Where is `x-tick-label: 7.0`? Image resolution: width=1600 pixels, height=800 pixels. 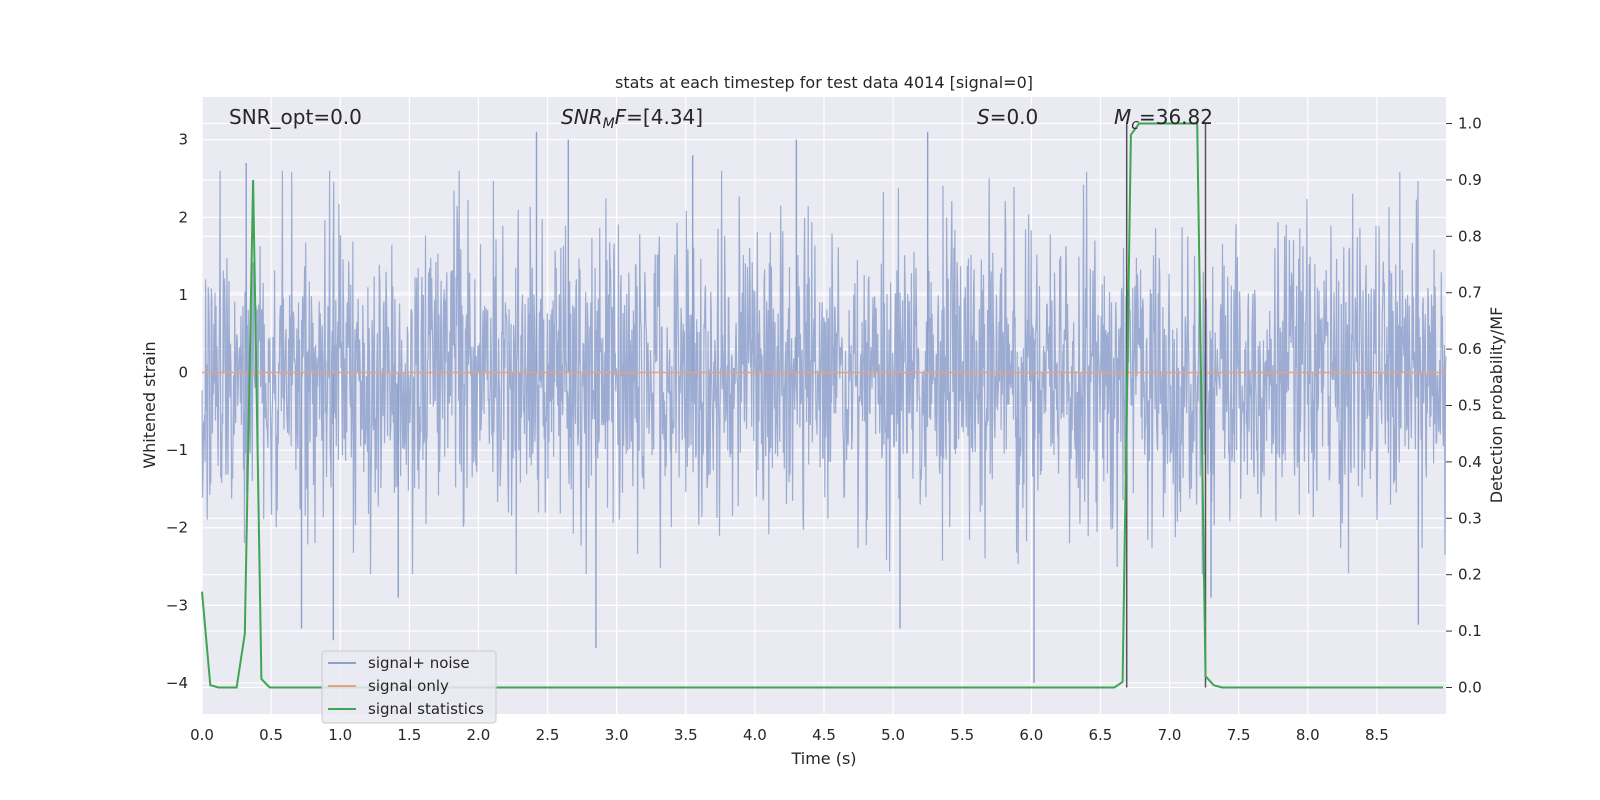 x-tick-label: 7.0 is located at coordinates (1170, 735).